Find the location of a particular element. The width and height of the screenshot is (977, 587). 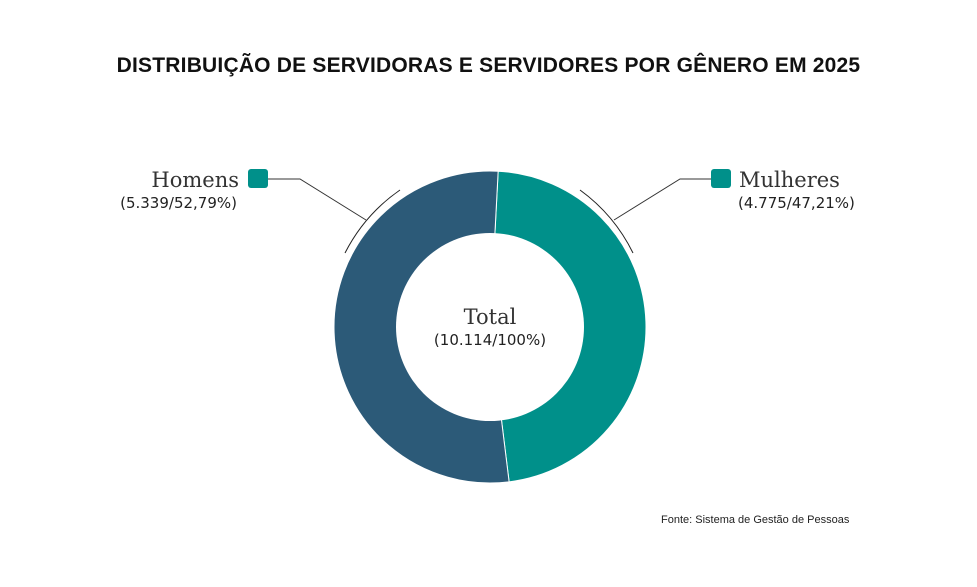

center-label: Total is located at coordinates (490, 317).